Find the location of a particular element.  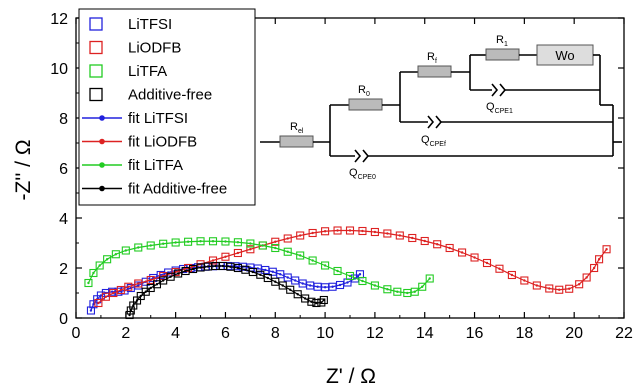

x-axis-title: Z' / Ω is located at coordinates (351, 376).